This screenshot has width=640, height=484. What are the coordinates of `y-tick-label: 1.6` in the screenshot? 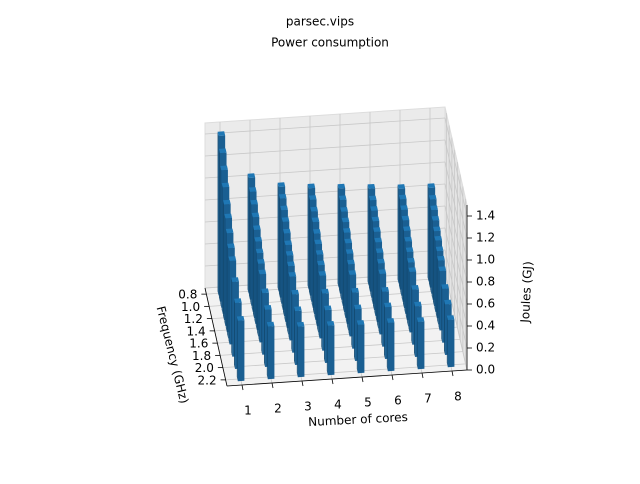 It's located at (198, 344).